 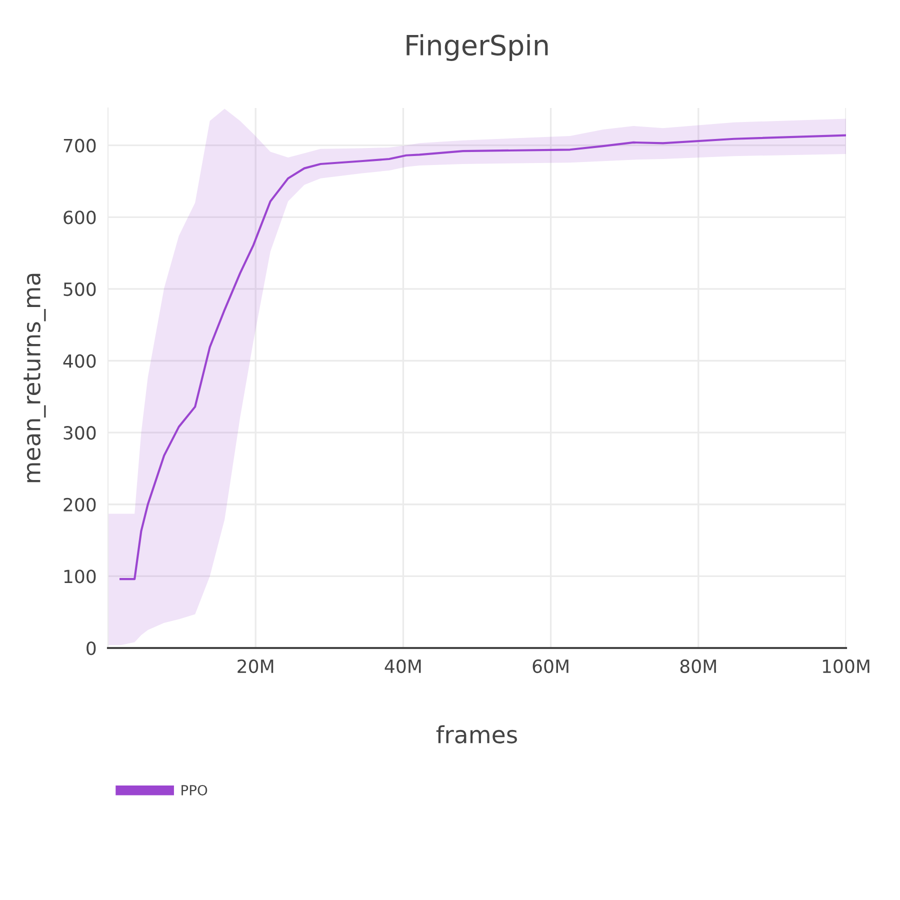 I want to click on chart-title: FingerSpin, so click(x=477, y=47).